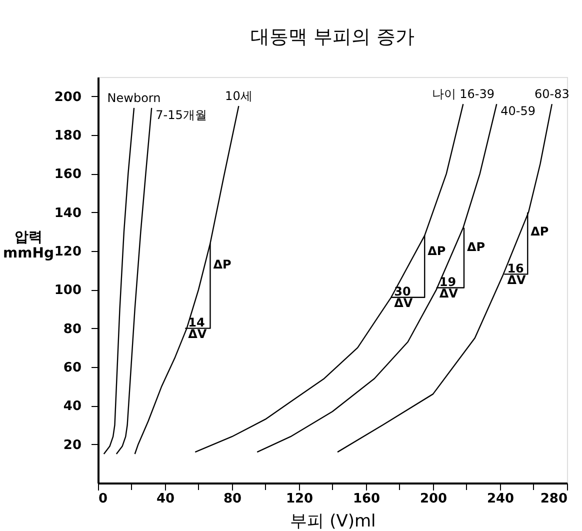 The height and width of the screenshot is (531, 582). Describe the element at coordinates (68, 290) in the screenshot. I see `y-tick-label: 100` at that location.